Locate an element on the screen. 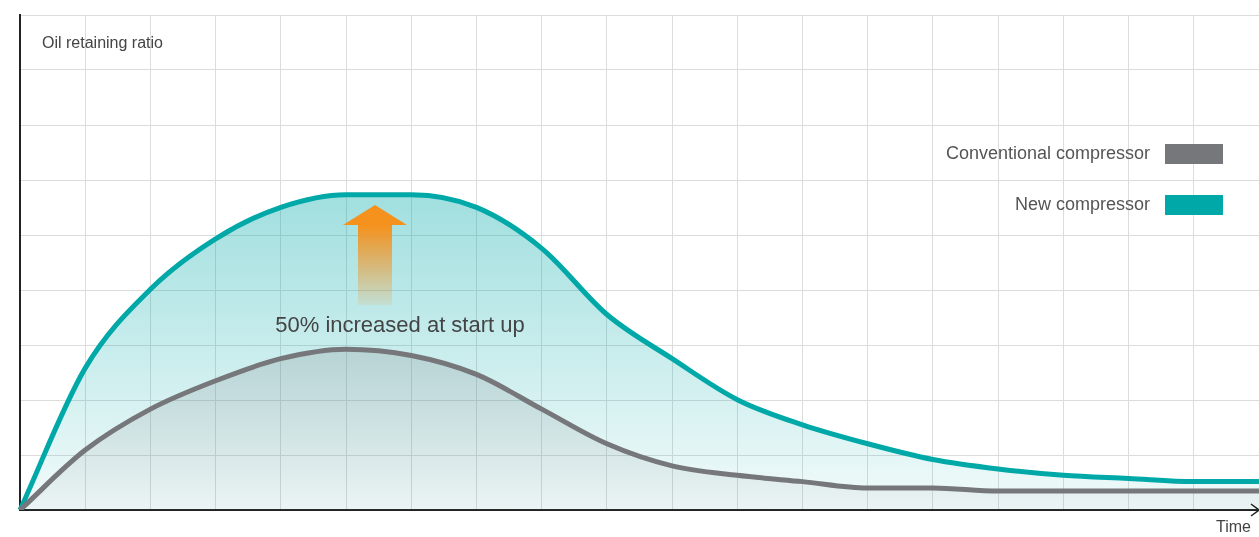  legend-label: Conventional compressor is located at coordinates (1047, 152).